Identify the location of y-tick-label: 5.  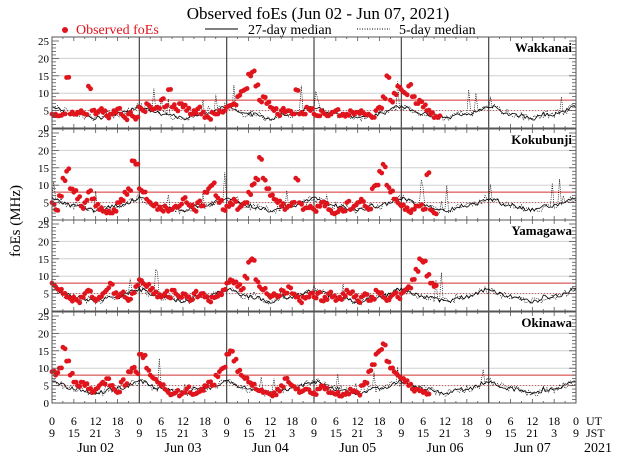
(47, 112).